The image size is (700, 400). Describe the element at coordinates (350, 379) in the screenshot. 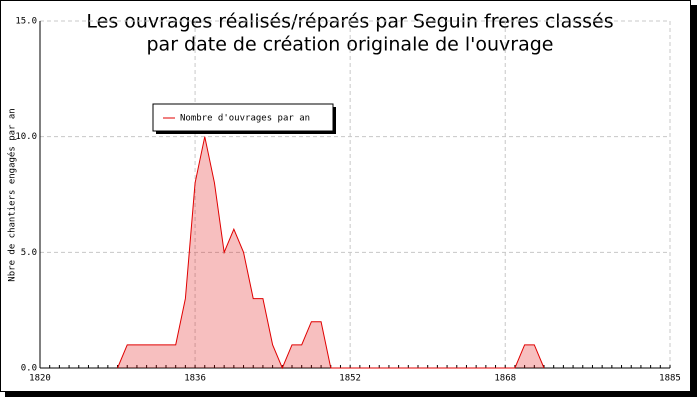

I see `x-tick-label: 1852` at that location.